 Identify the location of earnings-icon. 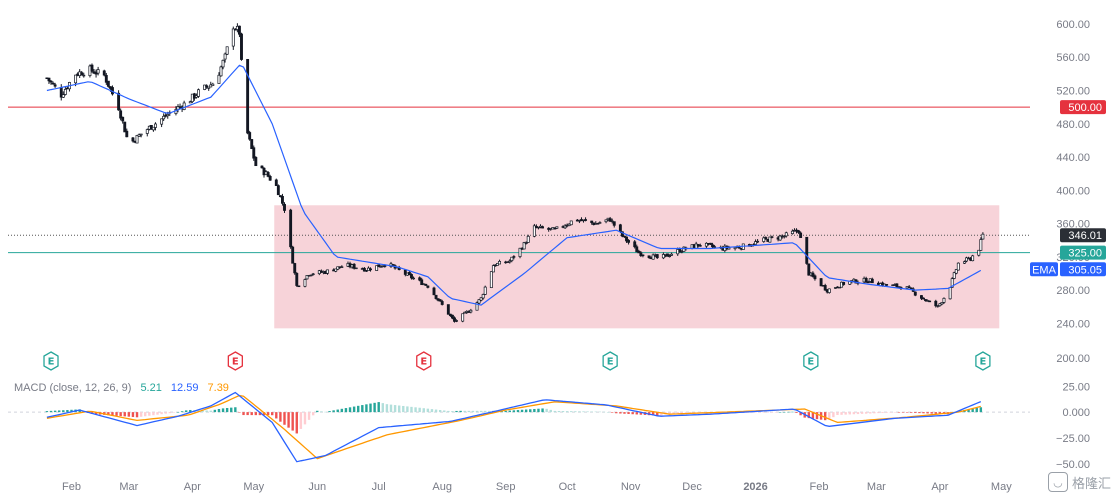
(610, 361).